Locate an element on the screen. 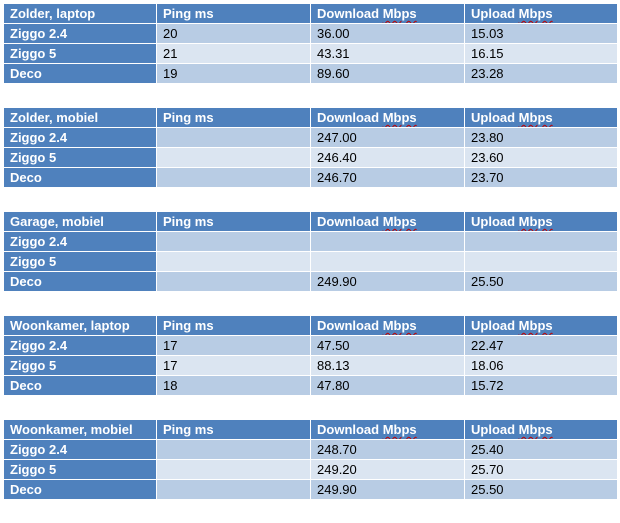 The height and width of the screenshot is (523, 620). table-row: Ziggo 2.4 is located at coordinates (310, 241).